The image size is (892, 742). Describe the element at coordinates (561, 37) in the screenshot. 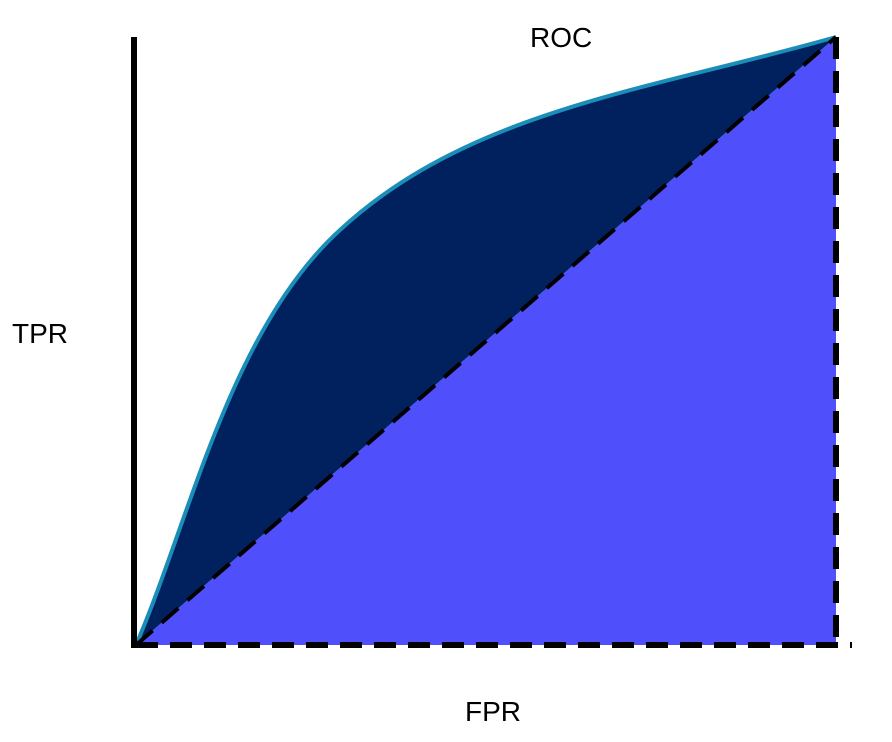

I see `chart-title: ROC` at that location.